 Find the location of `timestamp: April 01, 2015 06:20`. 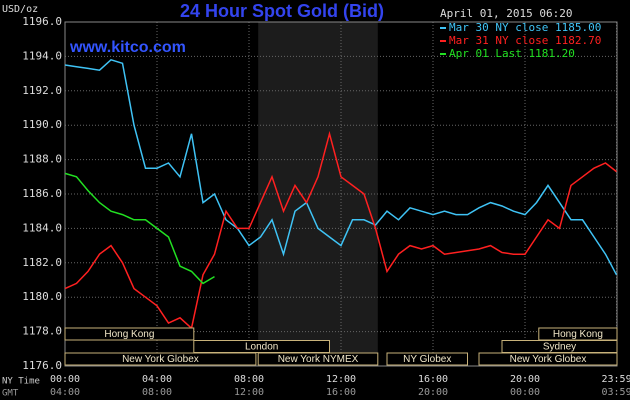

timestamp: April 01, 2015 06:20 is located at coordinates (506, 13).